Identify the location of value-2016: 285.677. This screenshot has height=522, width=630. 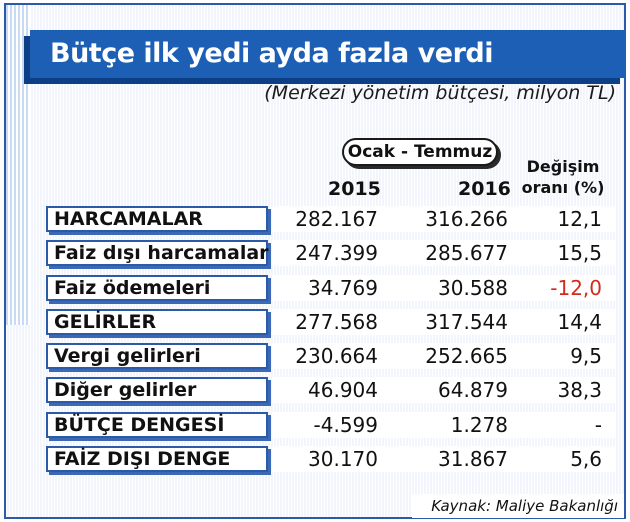
(466, 253).